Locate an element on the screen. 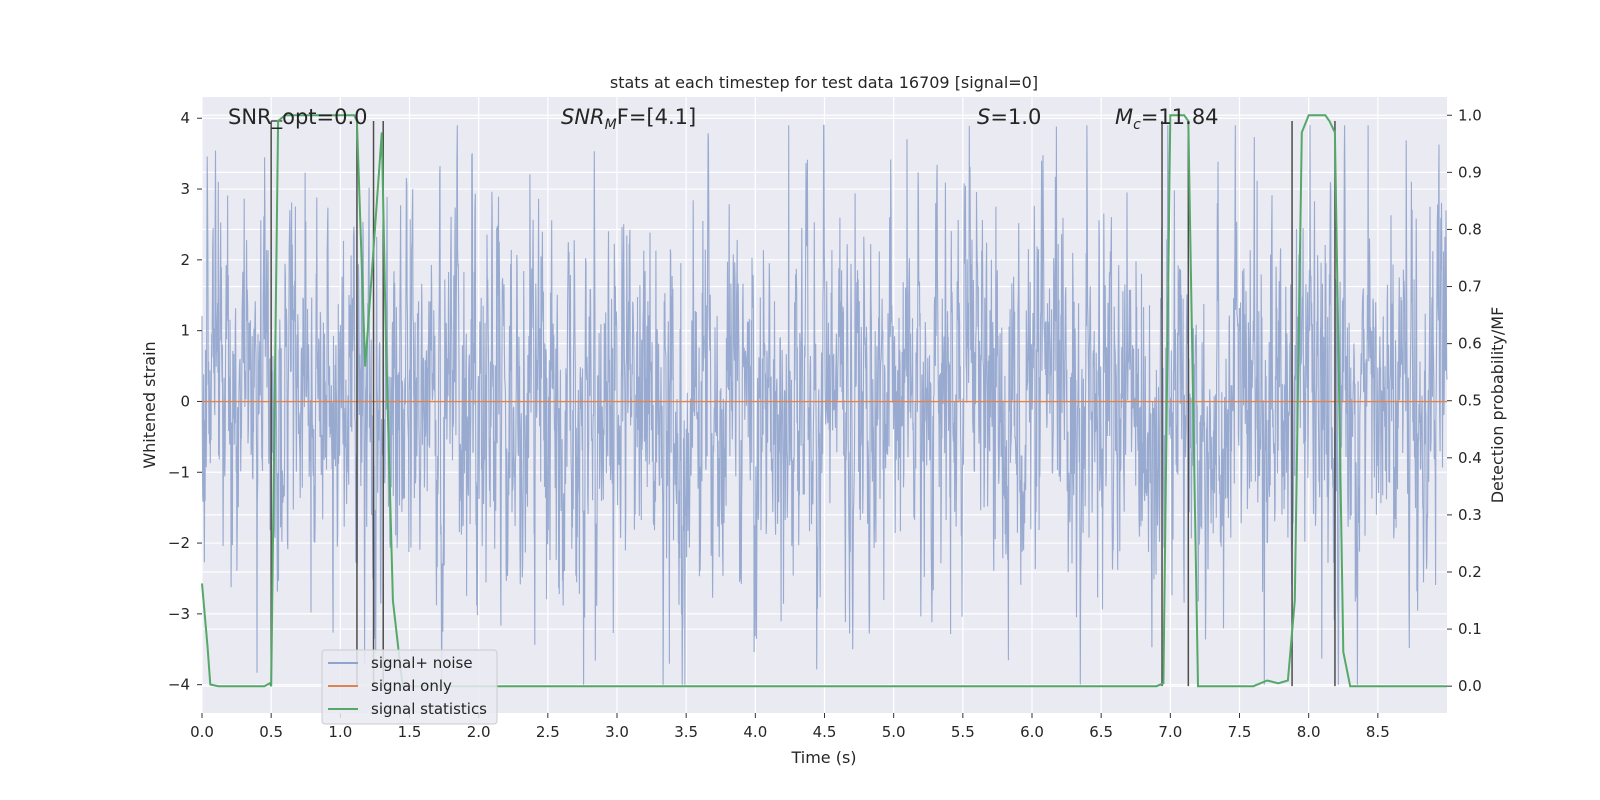 This screenshot has width=1600, height=800. y-left-tick-label: 4 is located at coordinates (185, 118).